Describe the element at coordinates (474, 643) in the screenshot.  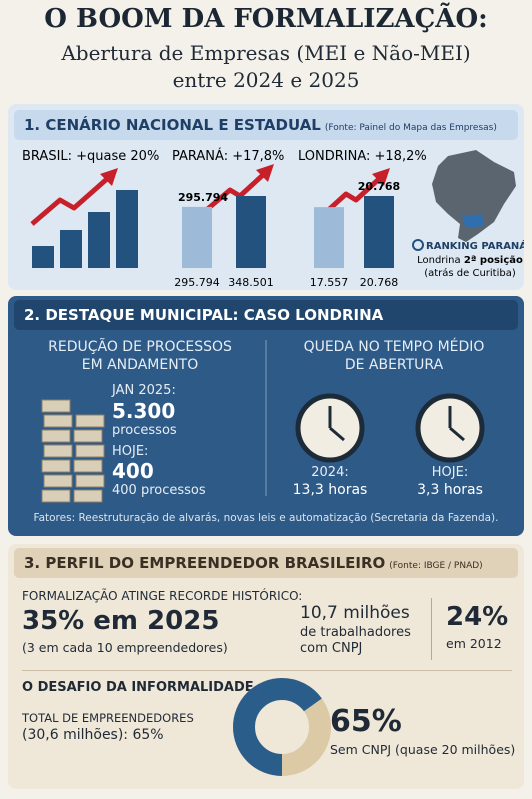
I see `past-note: em 2012` at that location.